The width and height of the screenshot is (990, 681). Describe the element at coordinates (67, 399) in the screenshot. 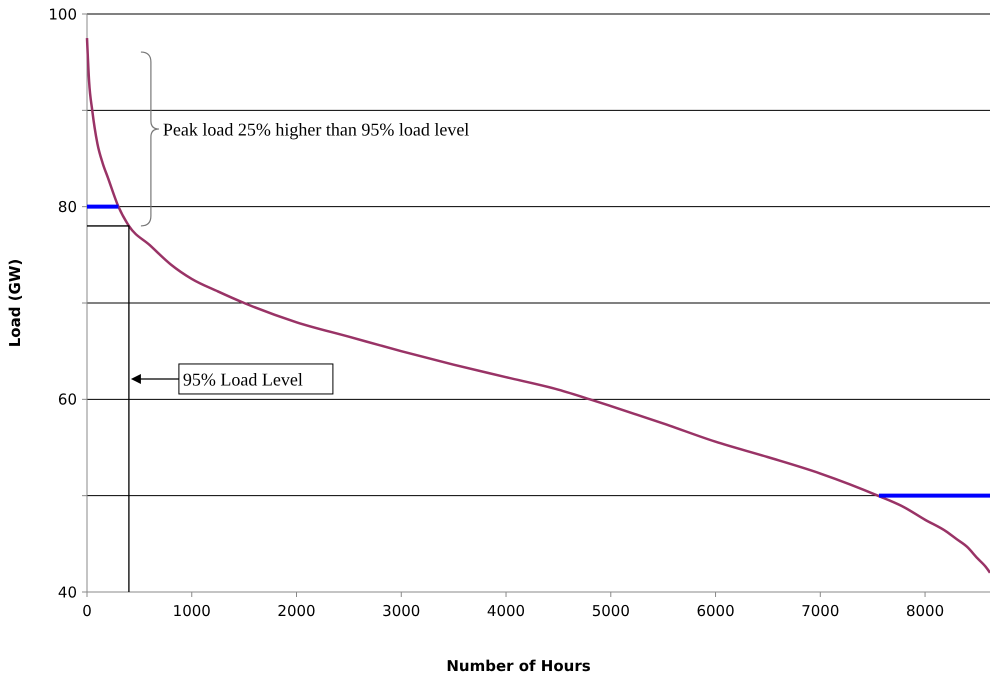

I see `y-tick-label: 60` at that location.